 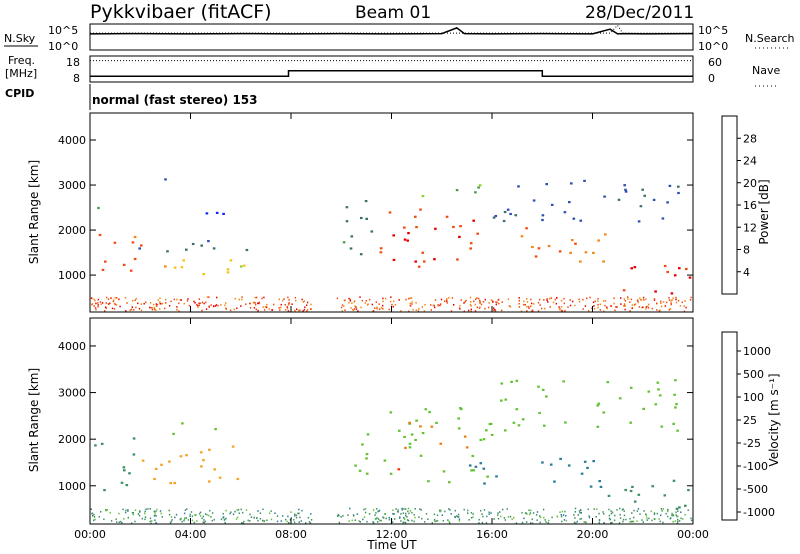 What do you see at coordinates (291, 534) in the screenshot?
I see `x-tick-label: 08:00` at bounding box center [291, 534].